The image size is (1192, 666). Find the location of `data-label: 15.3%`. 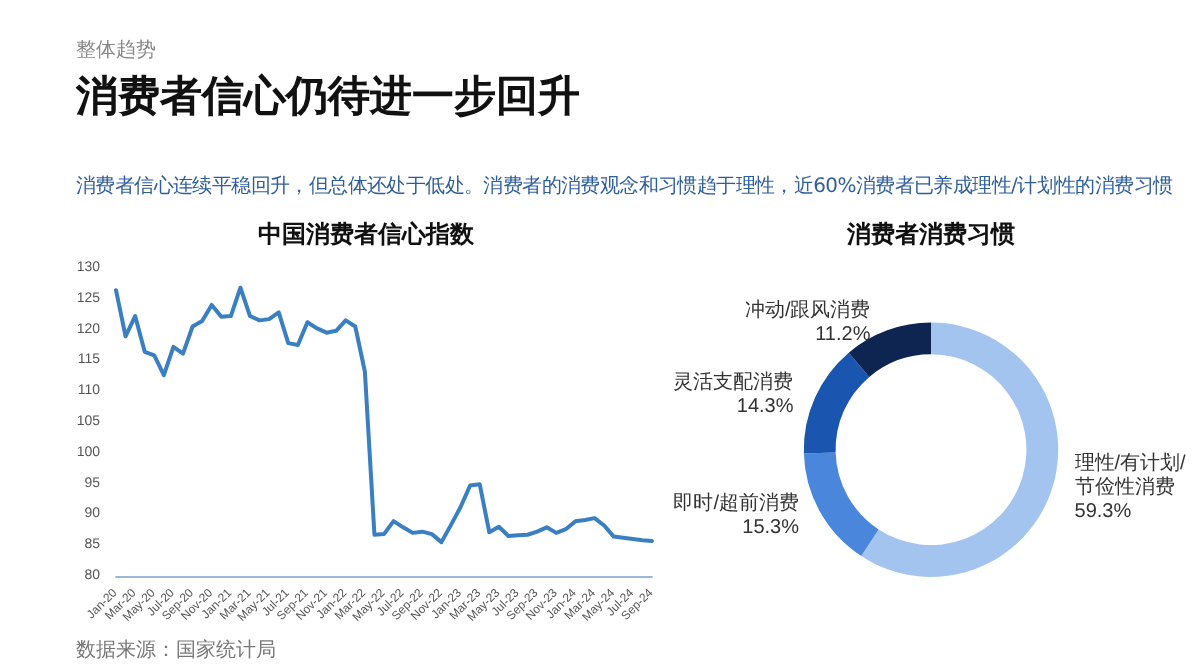

data-label: 15.3% is located at coordinates (771, 527).